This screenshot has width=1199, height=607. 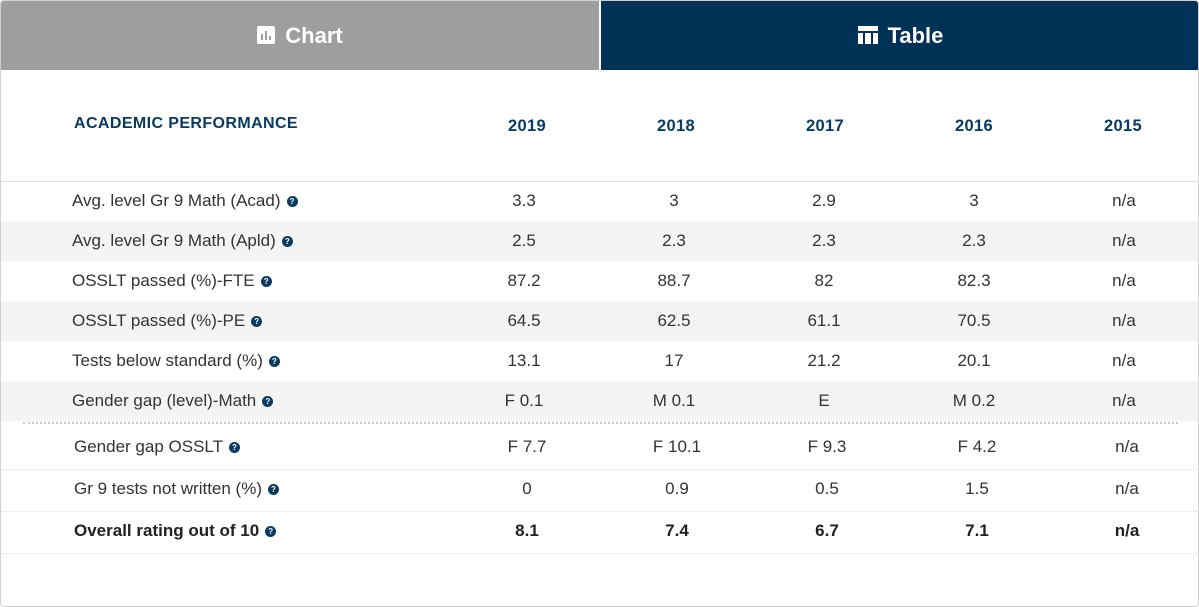 What do you see at coordinates (167, 360) in the screenshot?
I see `row-label-text: Tests below standard (%)` at bounding box center [167, 360].